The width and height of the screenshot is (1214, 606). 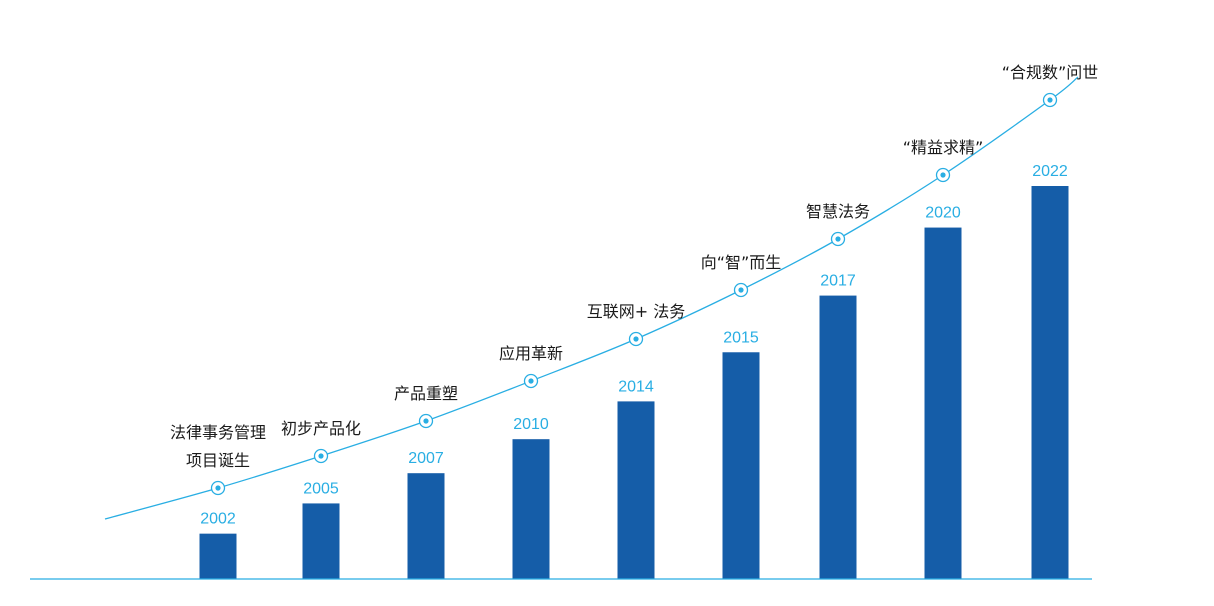 I want to click on milestone-label-2002-line-2: 项目诞生, so click(x=218, y=460).